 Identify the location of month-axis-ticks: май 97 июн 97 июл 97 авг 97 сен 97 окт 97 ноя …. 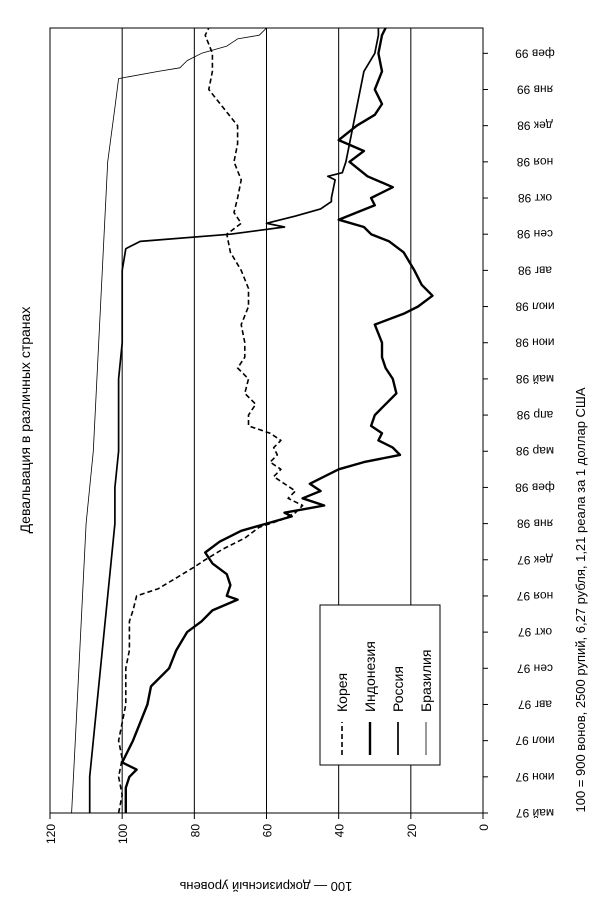
(519, 433).